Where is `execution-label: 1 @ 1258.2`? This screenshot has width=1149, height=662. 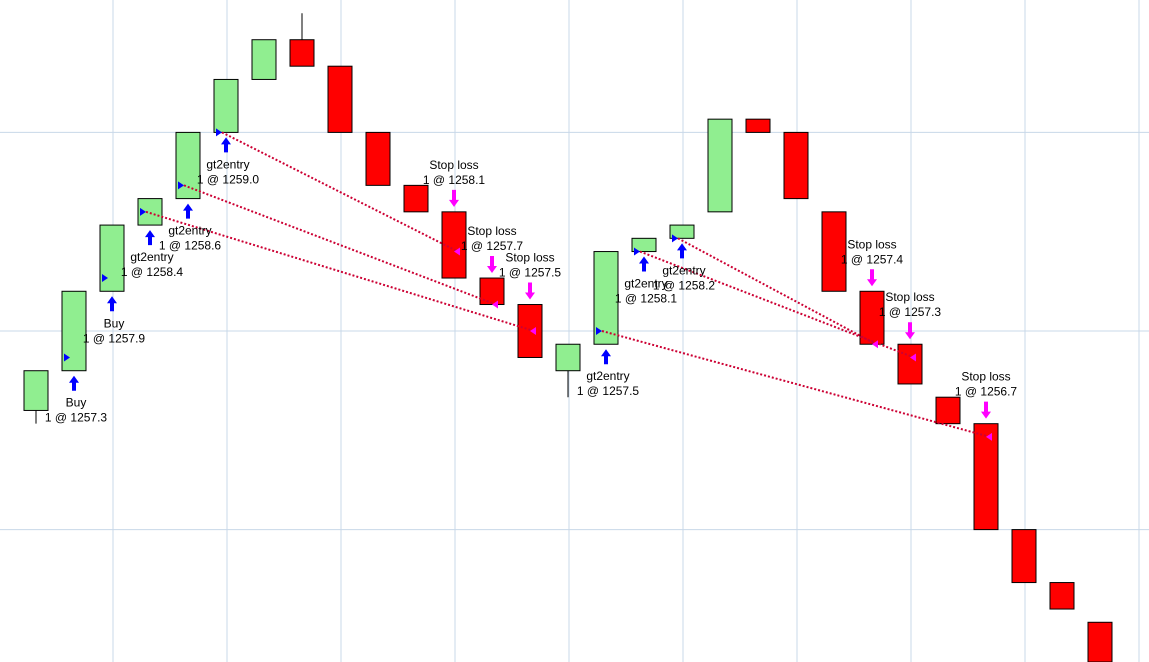 execution-label: 1 @ 1258.2 is located at coordinates (684, 285).